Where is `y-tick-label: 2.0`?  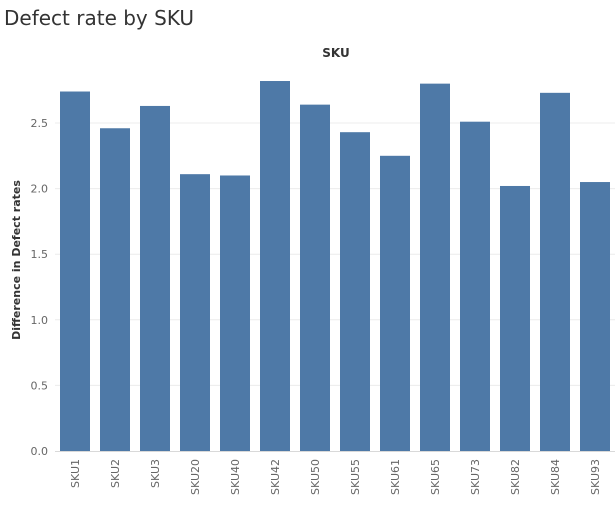
y-tick-label: 2.0 is located at coordinates (40, 189).